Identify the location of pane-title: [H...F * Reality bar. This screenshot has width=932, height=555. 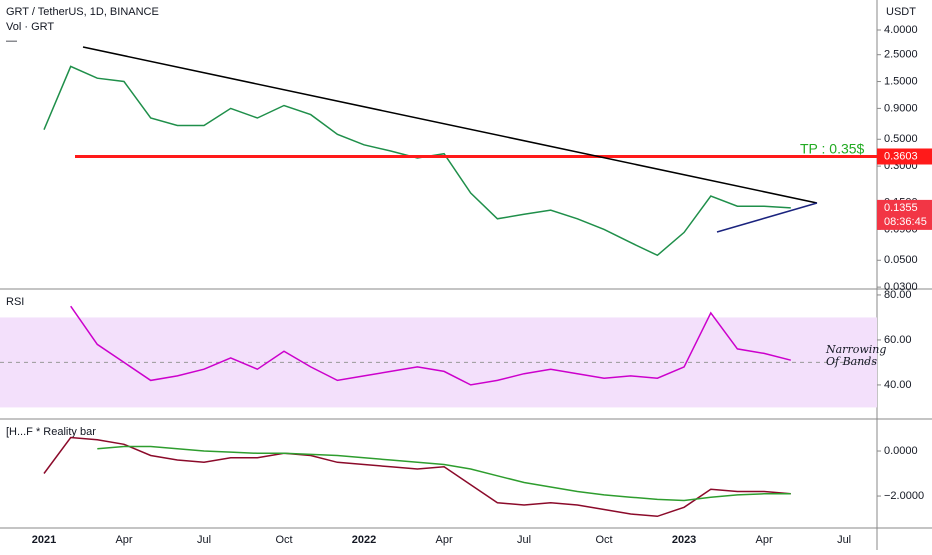
(51, 432).